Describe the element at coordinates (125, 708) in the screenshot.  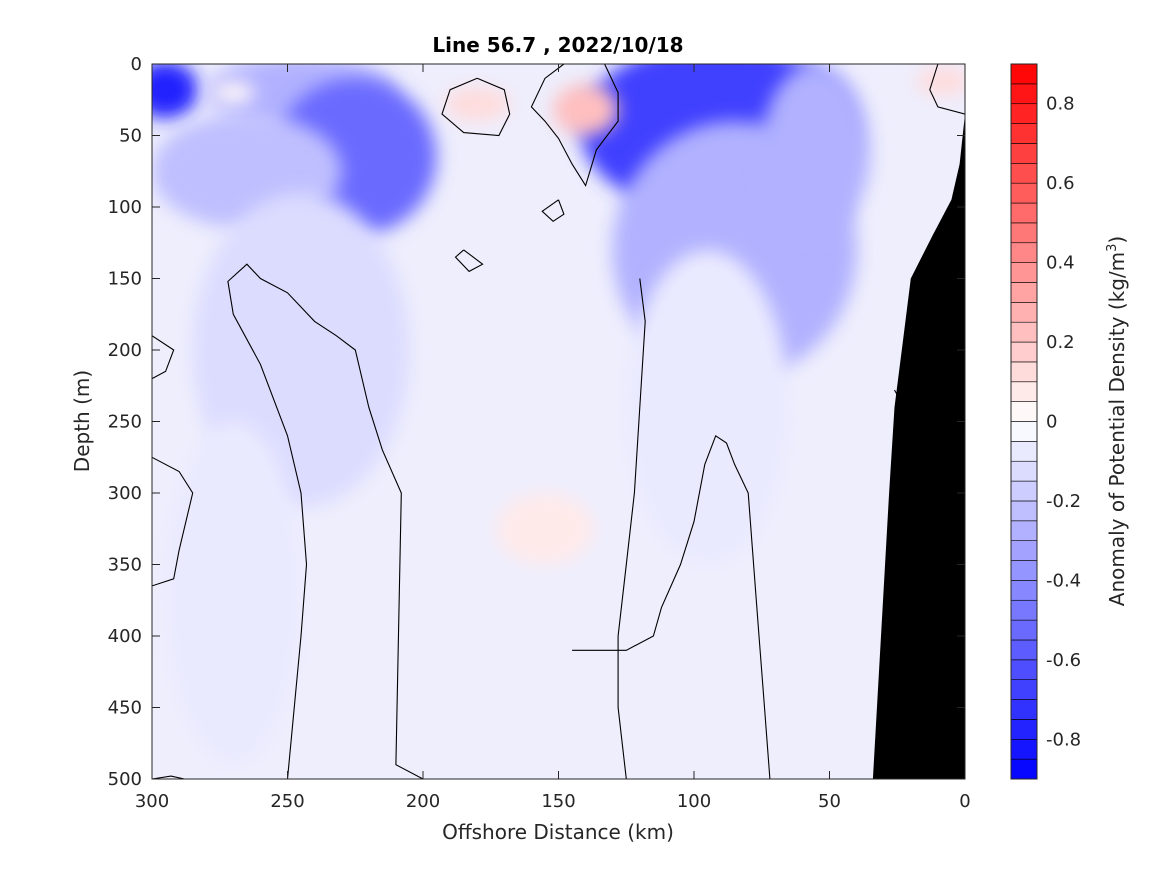
I see `y-tick-label-9: 450` at that location.